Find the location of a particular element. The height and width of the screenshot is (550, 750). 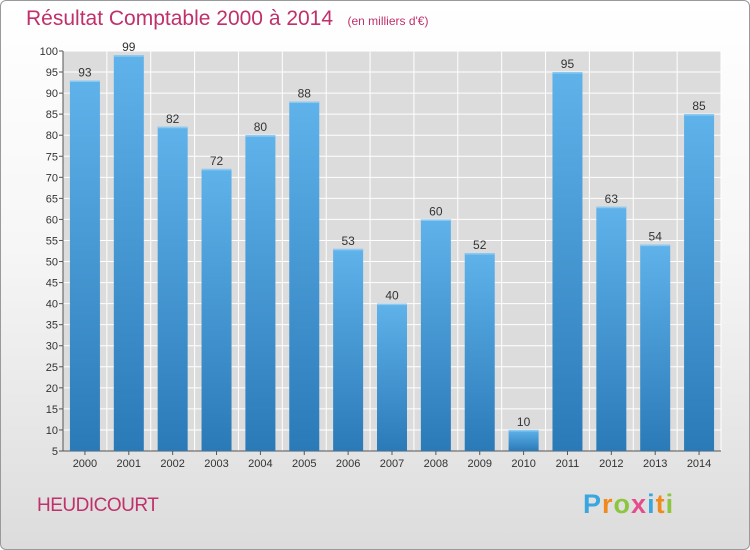

y-tick-label: 50 is located at coordinates (52, 263).